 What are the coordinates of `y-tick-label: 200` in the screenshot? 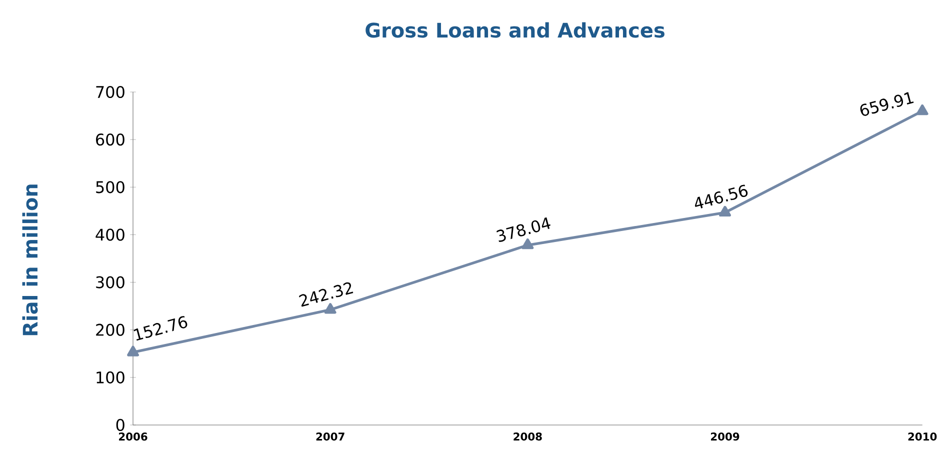 It's located at (110, 330).